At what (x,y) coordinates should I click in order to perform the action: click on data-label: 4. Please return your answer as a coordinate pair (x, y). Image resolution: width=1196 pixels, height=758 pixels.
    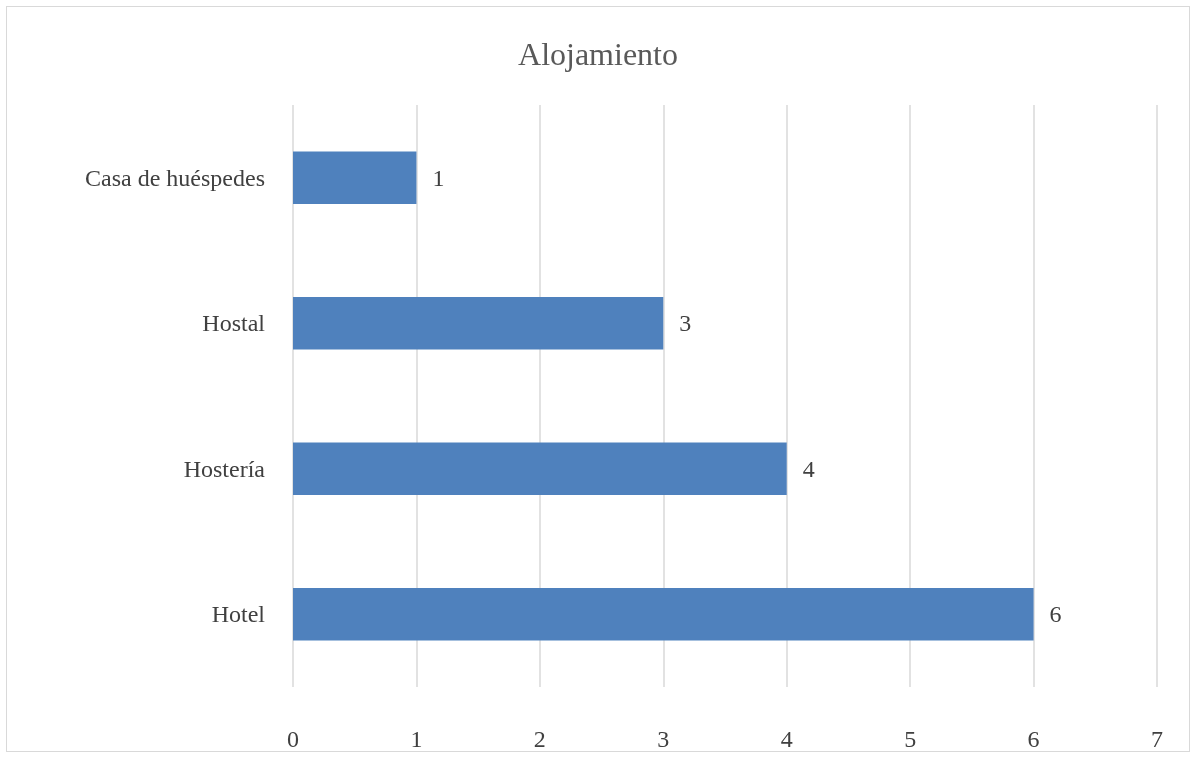
    Looking at the image, I should click on (808, 468).